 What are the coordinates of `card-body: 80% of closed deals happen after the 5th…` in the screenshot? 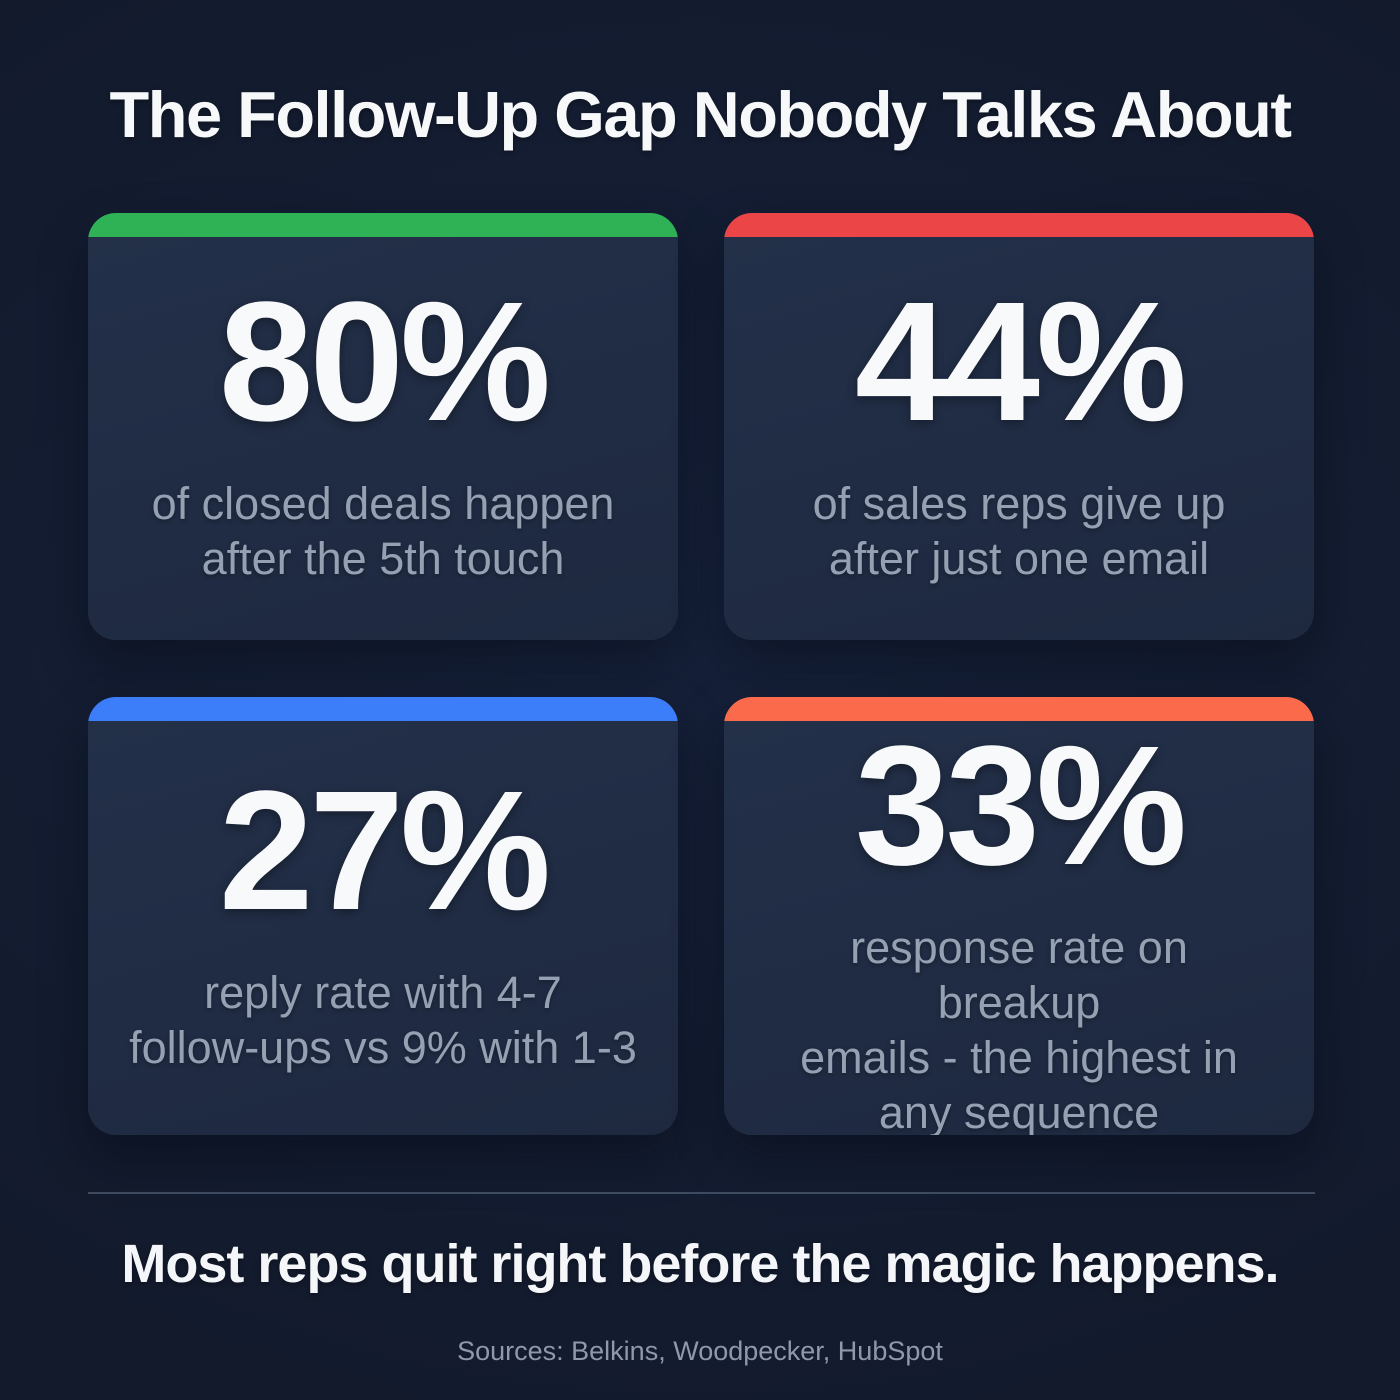 It's located at (383, 438).